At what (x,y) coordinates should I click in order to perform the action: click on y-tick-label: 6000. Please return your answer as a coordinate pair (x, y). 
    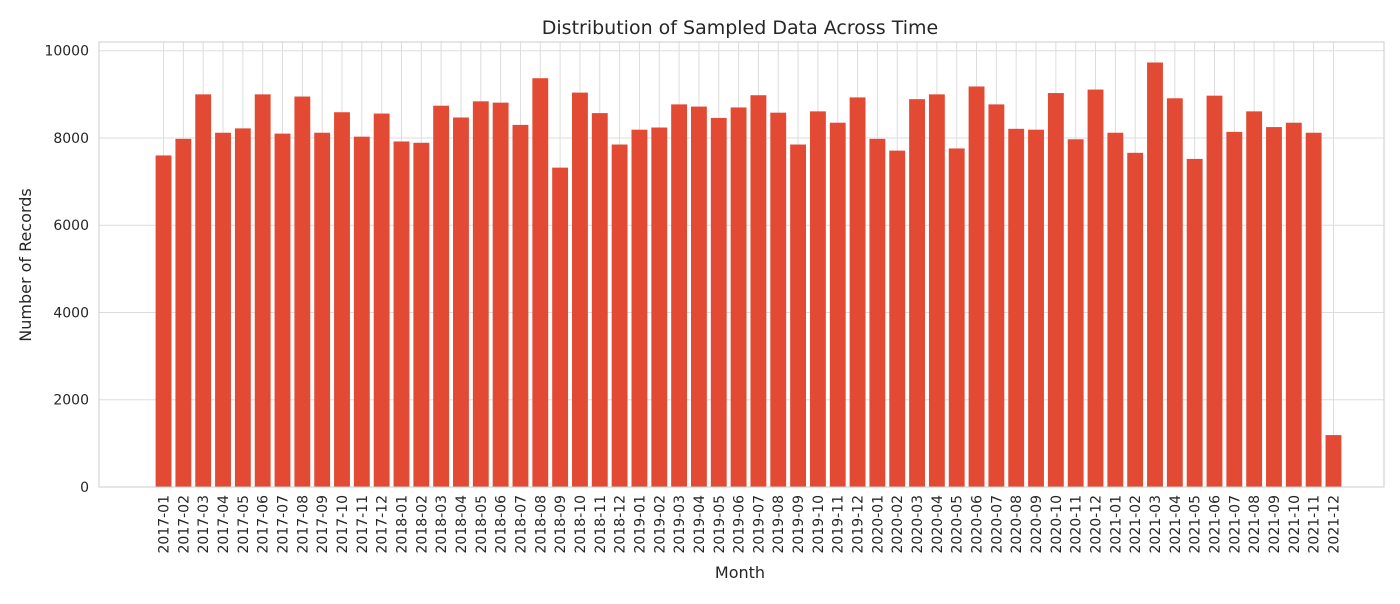
    Looking at the image, I should click on (71, 226).